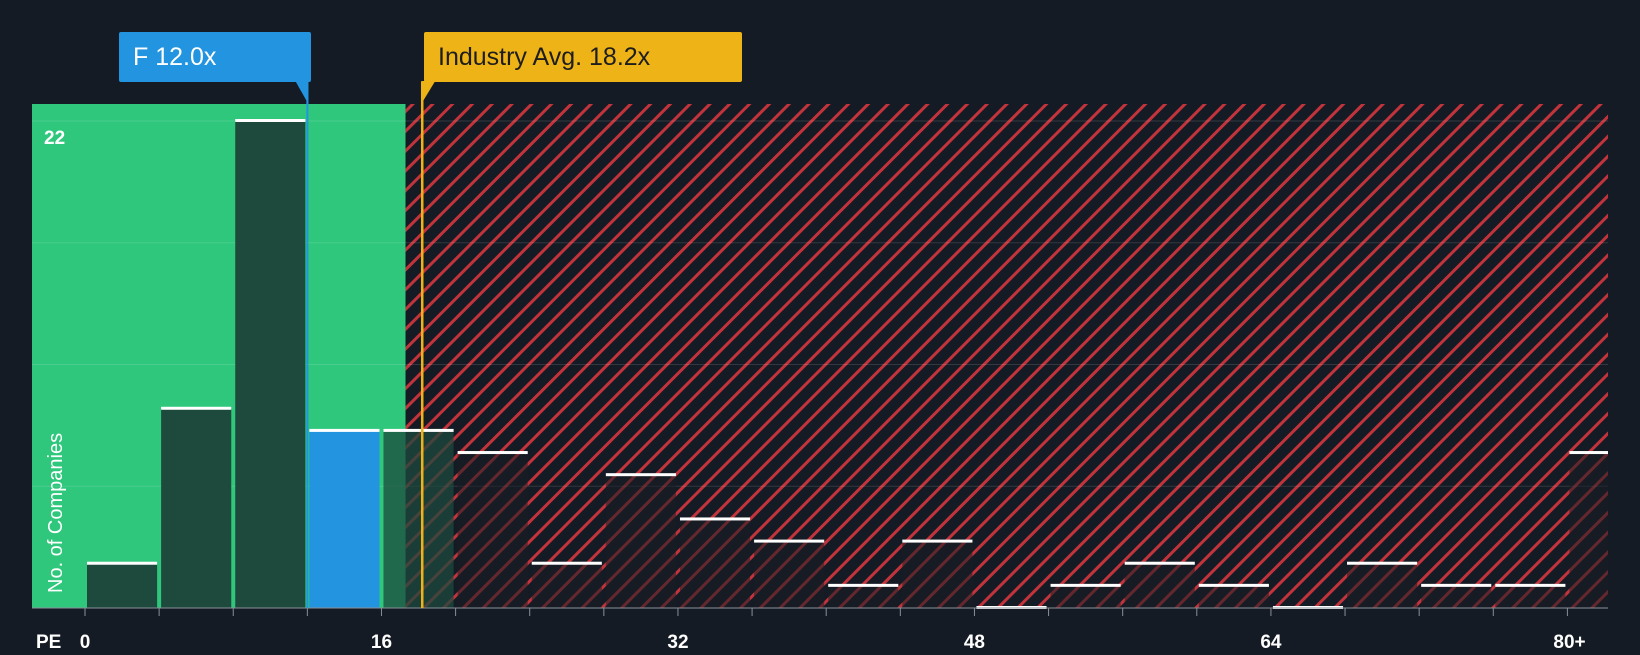 This screenshot has height=655, width=1640. I want to click on industry-avg-callout: Industry Avg. 18.2x, so click(583, 57).